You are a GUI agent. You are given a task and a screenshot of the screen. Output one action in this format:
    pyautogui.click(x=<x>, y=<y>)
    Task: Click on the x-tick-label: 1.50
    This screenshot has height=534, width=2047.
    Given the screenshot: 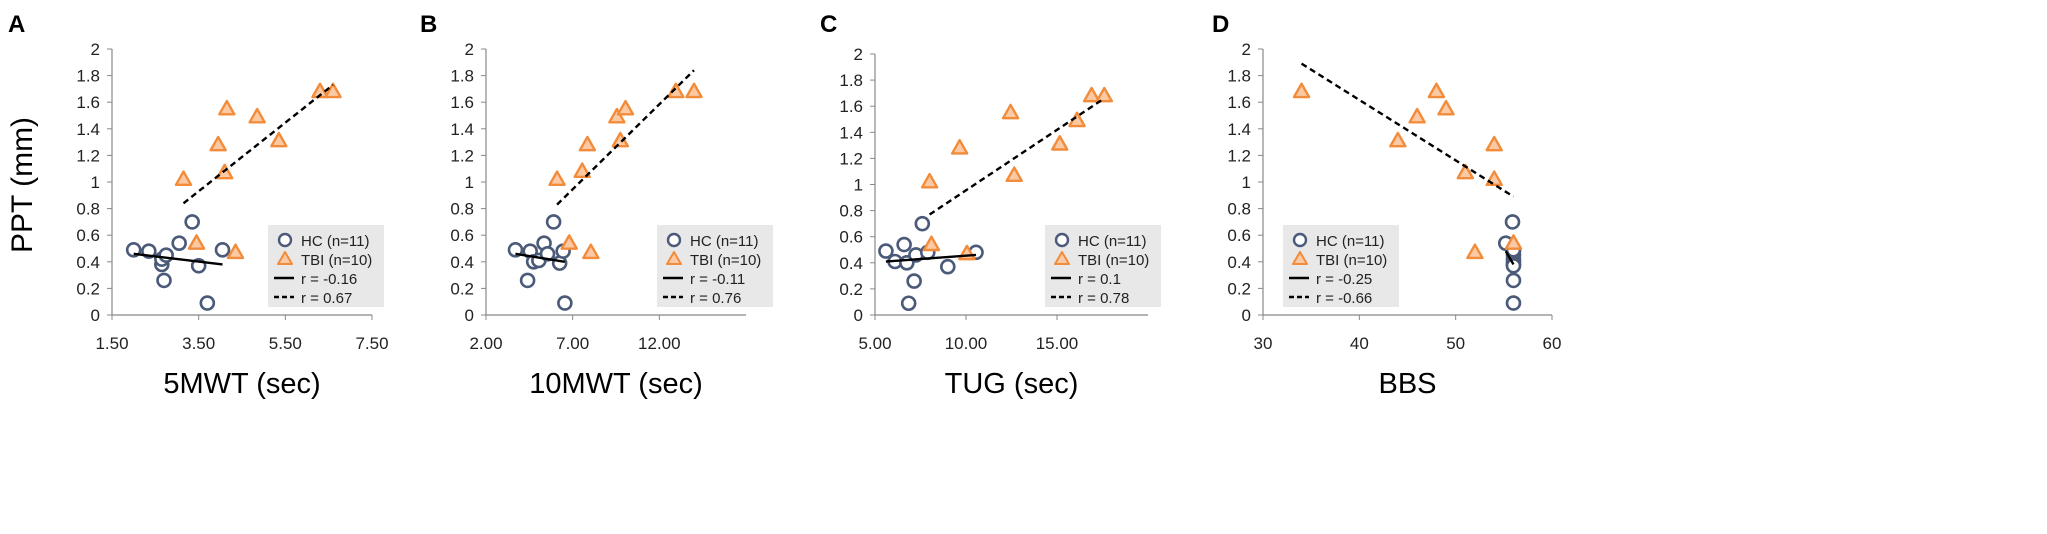 What is the action you would take?
    pyautogui.click(x=111, y=343)
    